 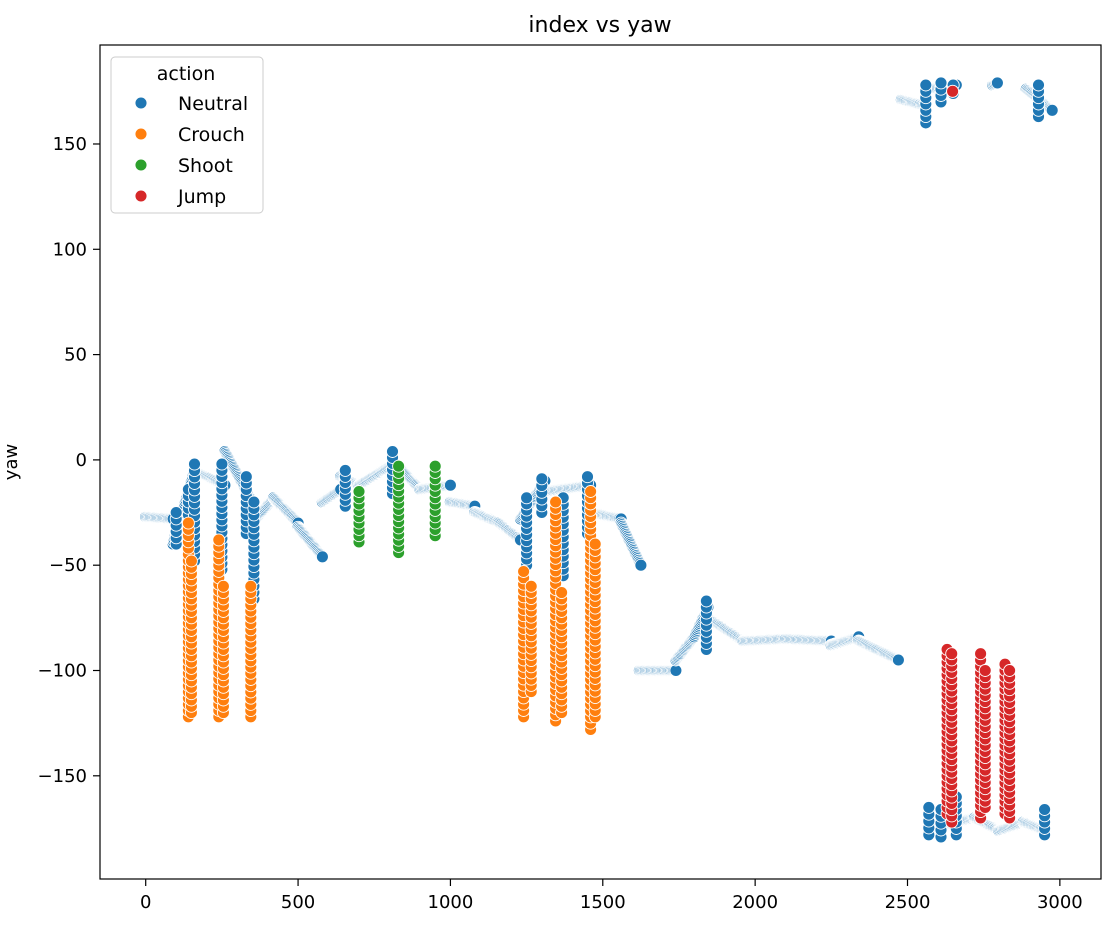 What do you see at coordinates (62, 671) in the screenshot?
I see `y-tick-label: −100` at bounding box center [62, 671].